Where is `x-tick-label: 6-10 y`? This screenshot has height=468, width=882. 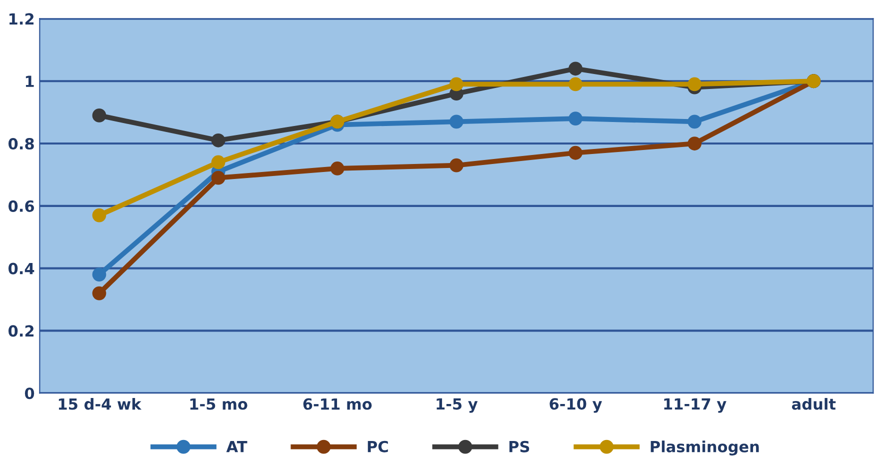
x-tick-label: 6-10 y is located at coordinates (576, 405).